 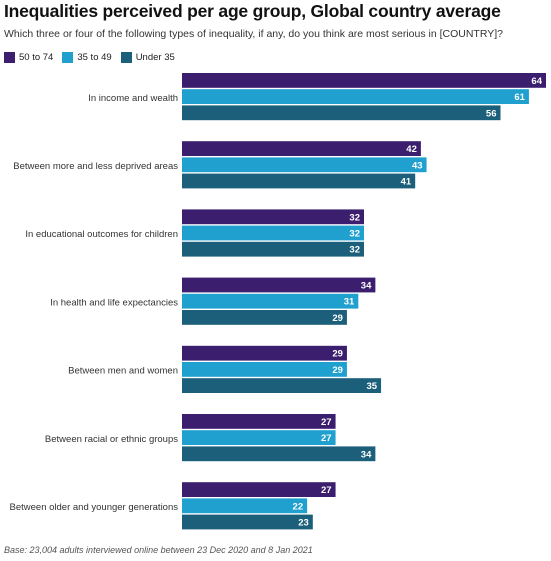 I want to click on data-label: 43, so click(x=417, y=165).